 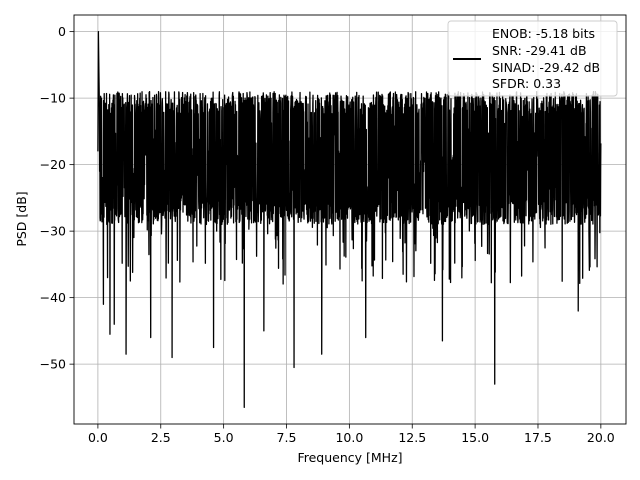 What do you see at coordinates (53, 98) in the screenshot?
I see `y-tick-label: −10` at bounding box center [53, 98].